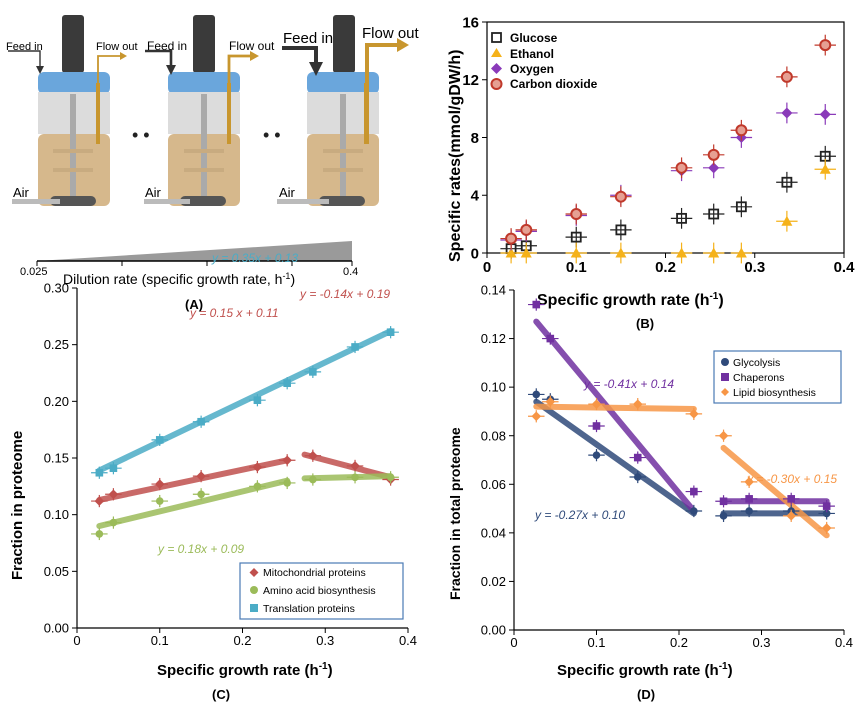 This screenshot has width=858, height=705. I want to click on motor-icon, so click(344, 44).